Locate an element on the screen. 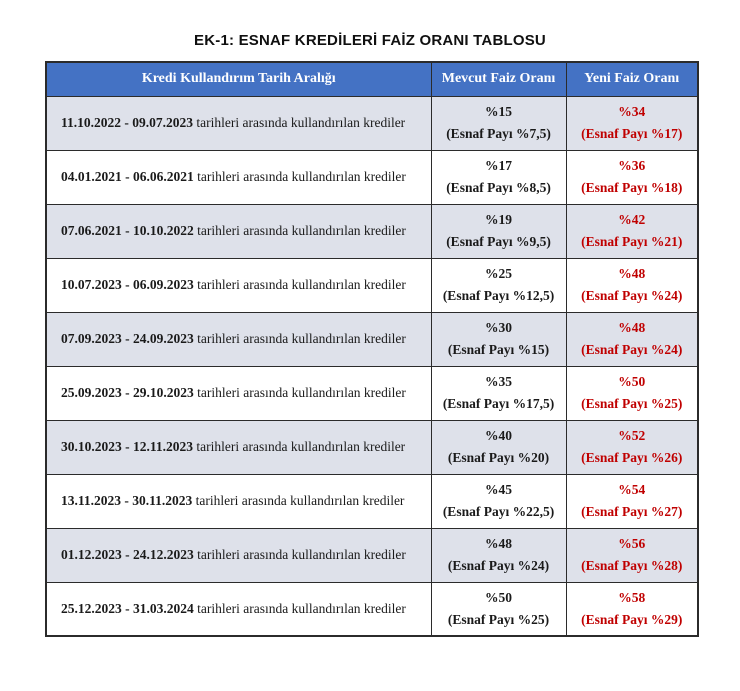 This screenshot has width=740, height=691. new-rate-value: %56 is located at coordinates (632, 544).